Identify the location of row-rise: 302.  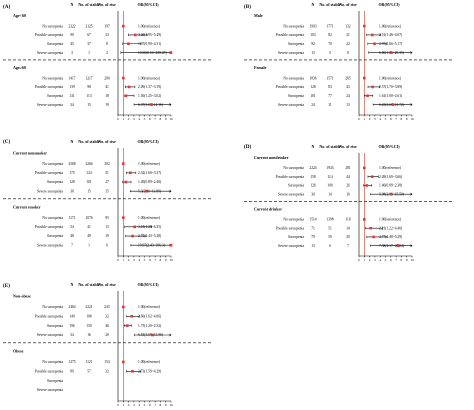
(107, 164).